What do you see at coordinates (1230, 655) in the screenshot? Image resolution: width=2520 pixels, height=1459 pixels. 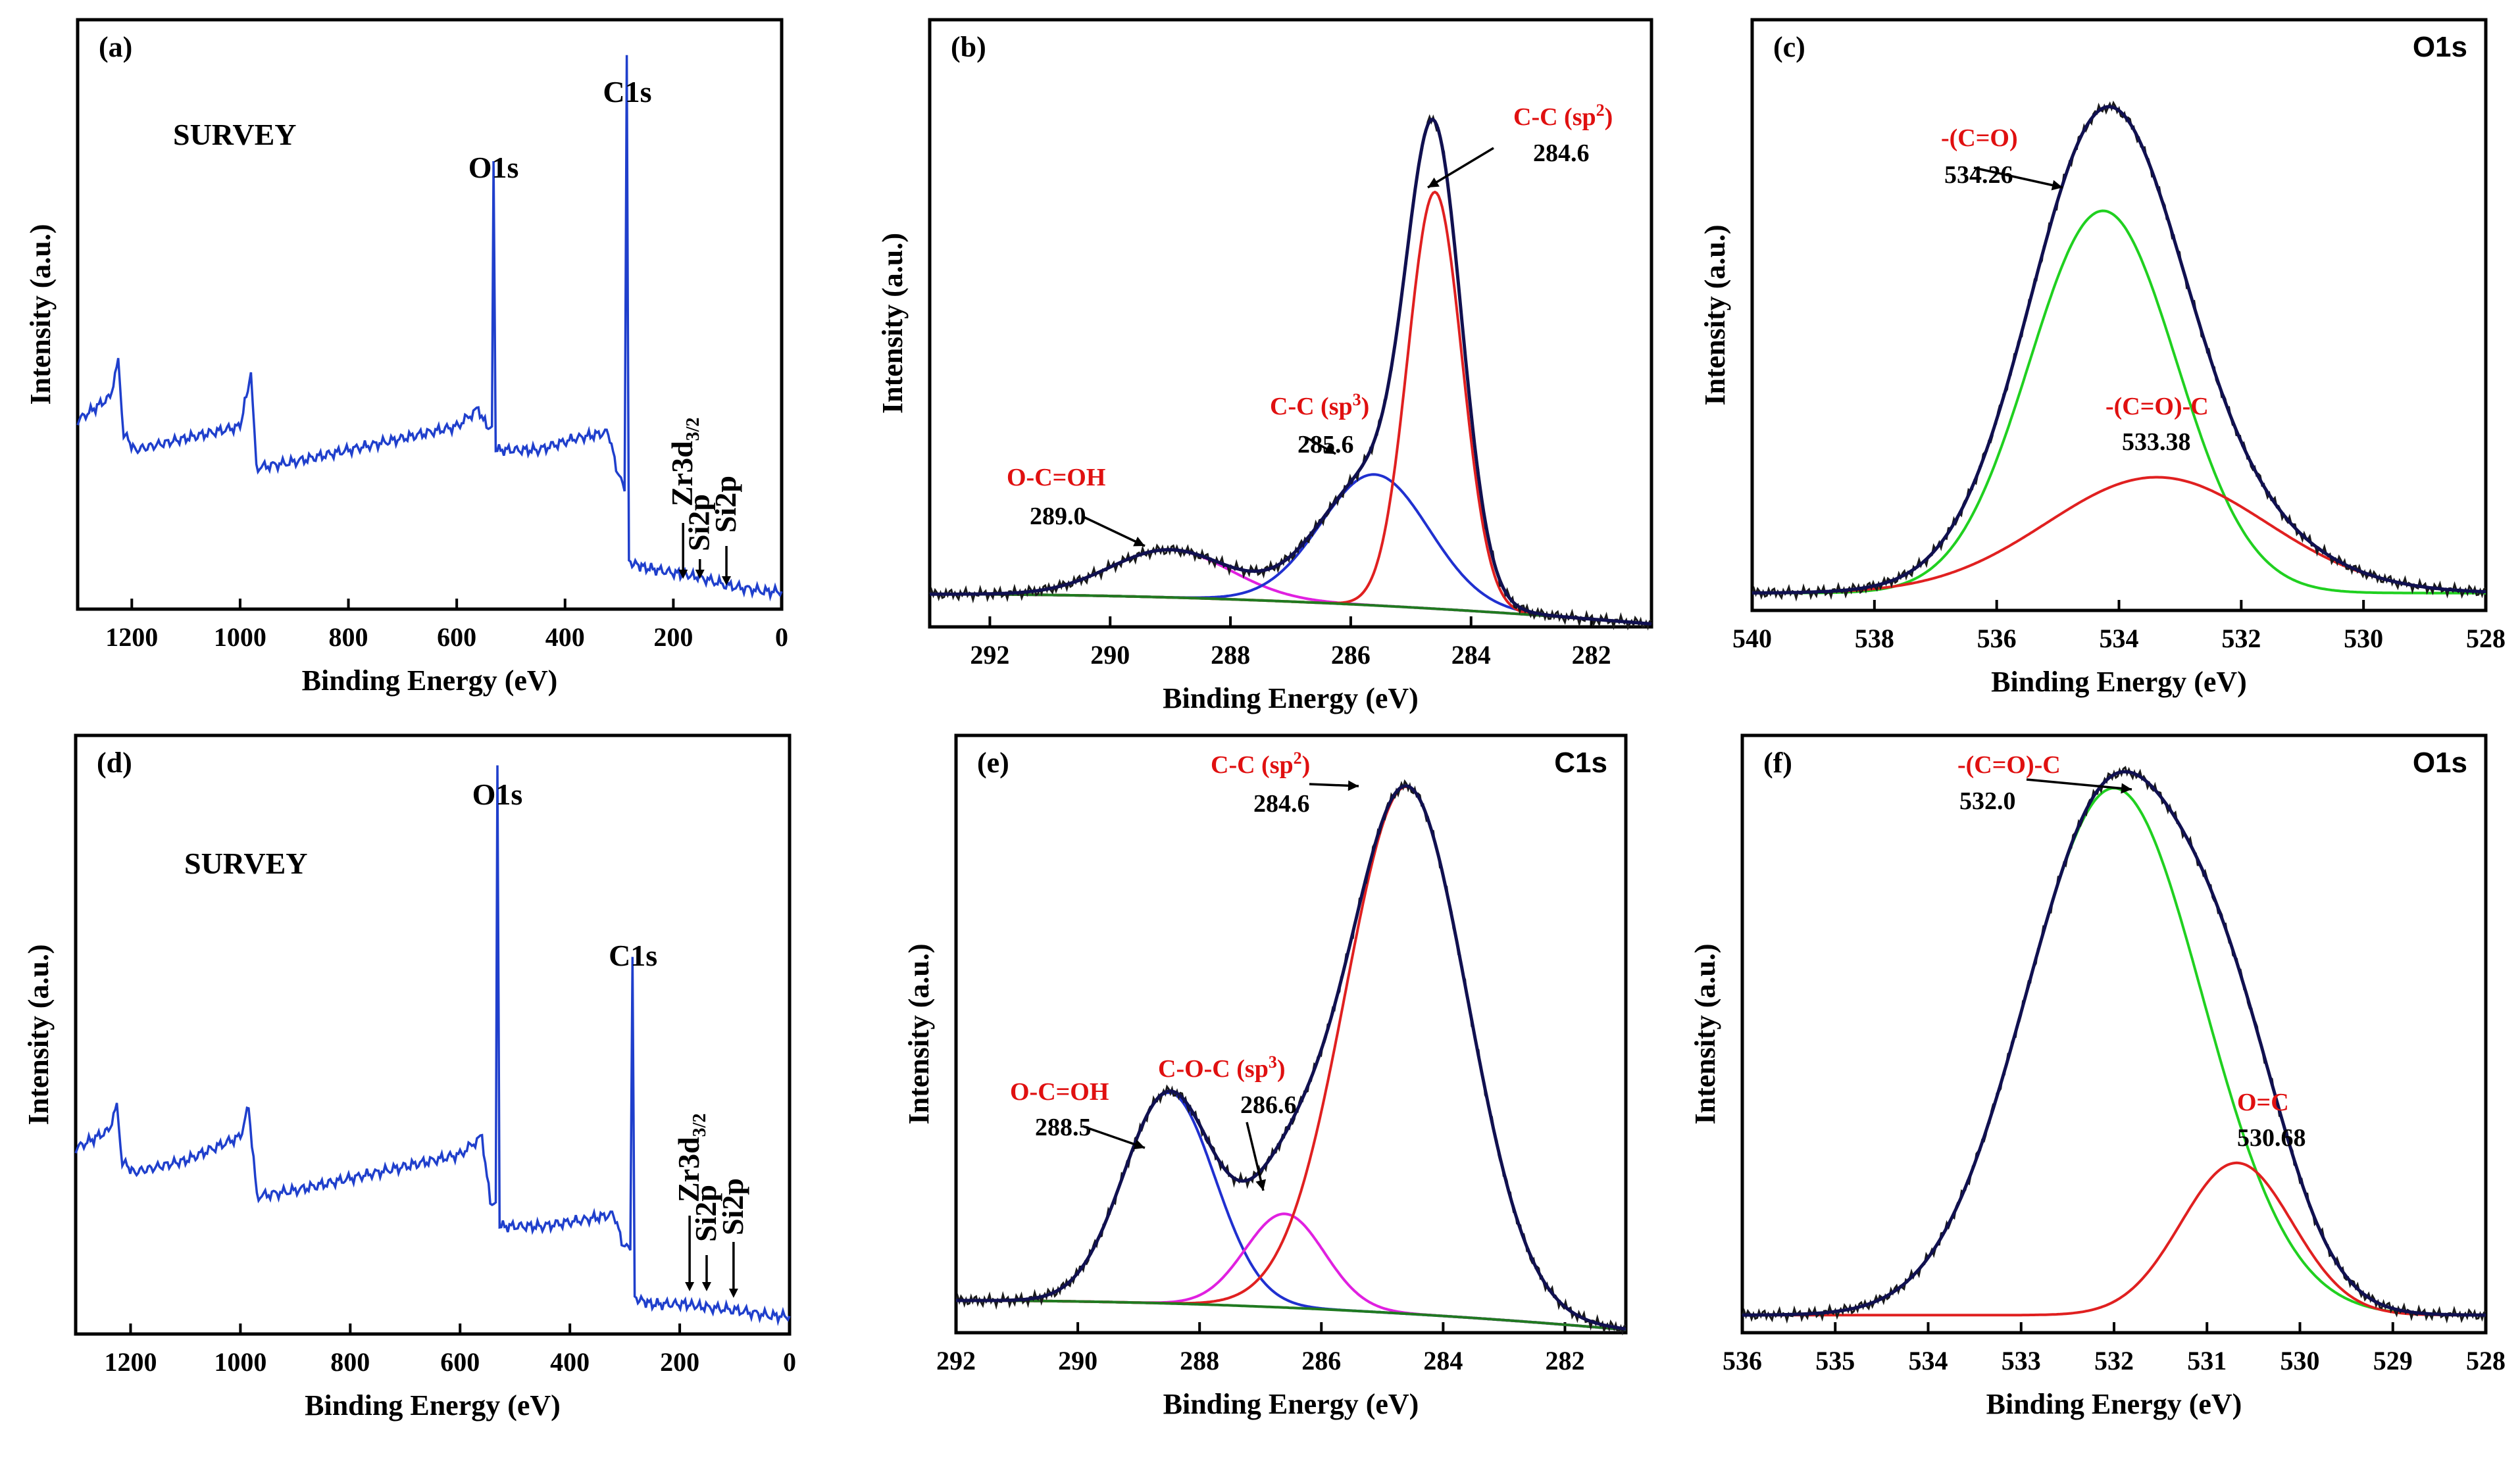 I see `x-tick-label: 288` at bounding box center [1230, 655].